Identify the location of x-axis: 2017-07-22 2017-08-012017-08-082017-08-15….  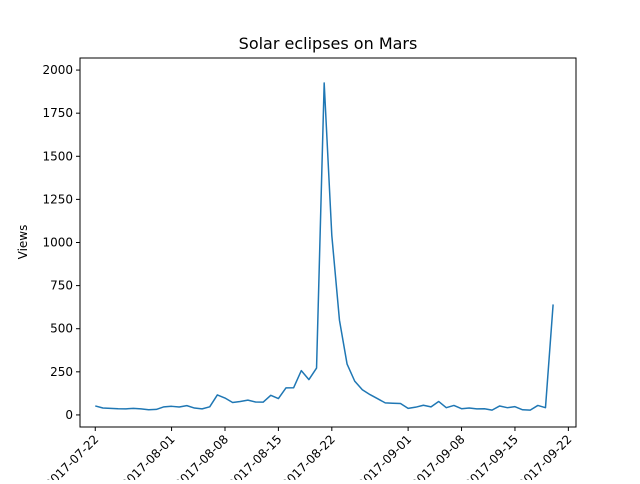
(308, 455).